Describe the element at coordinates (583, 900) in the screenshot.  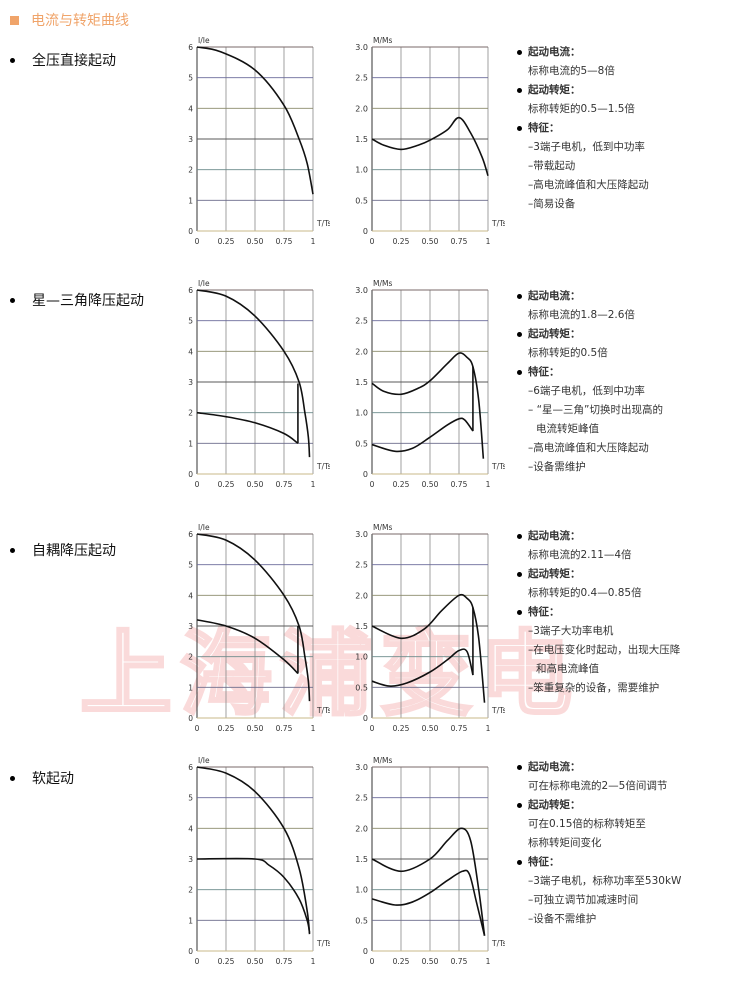
I see `description-line: –可独立调节加减速时间` at that location.